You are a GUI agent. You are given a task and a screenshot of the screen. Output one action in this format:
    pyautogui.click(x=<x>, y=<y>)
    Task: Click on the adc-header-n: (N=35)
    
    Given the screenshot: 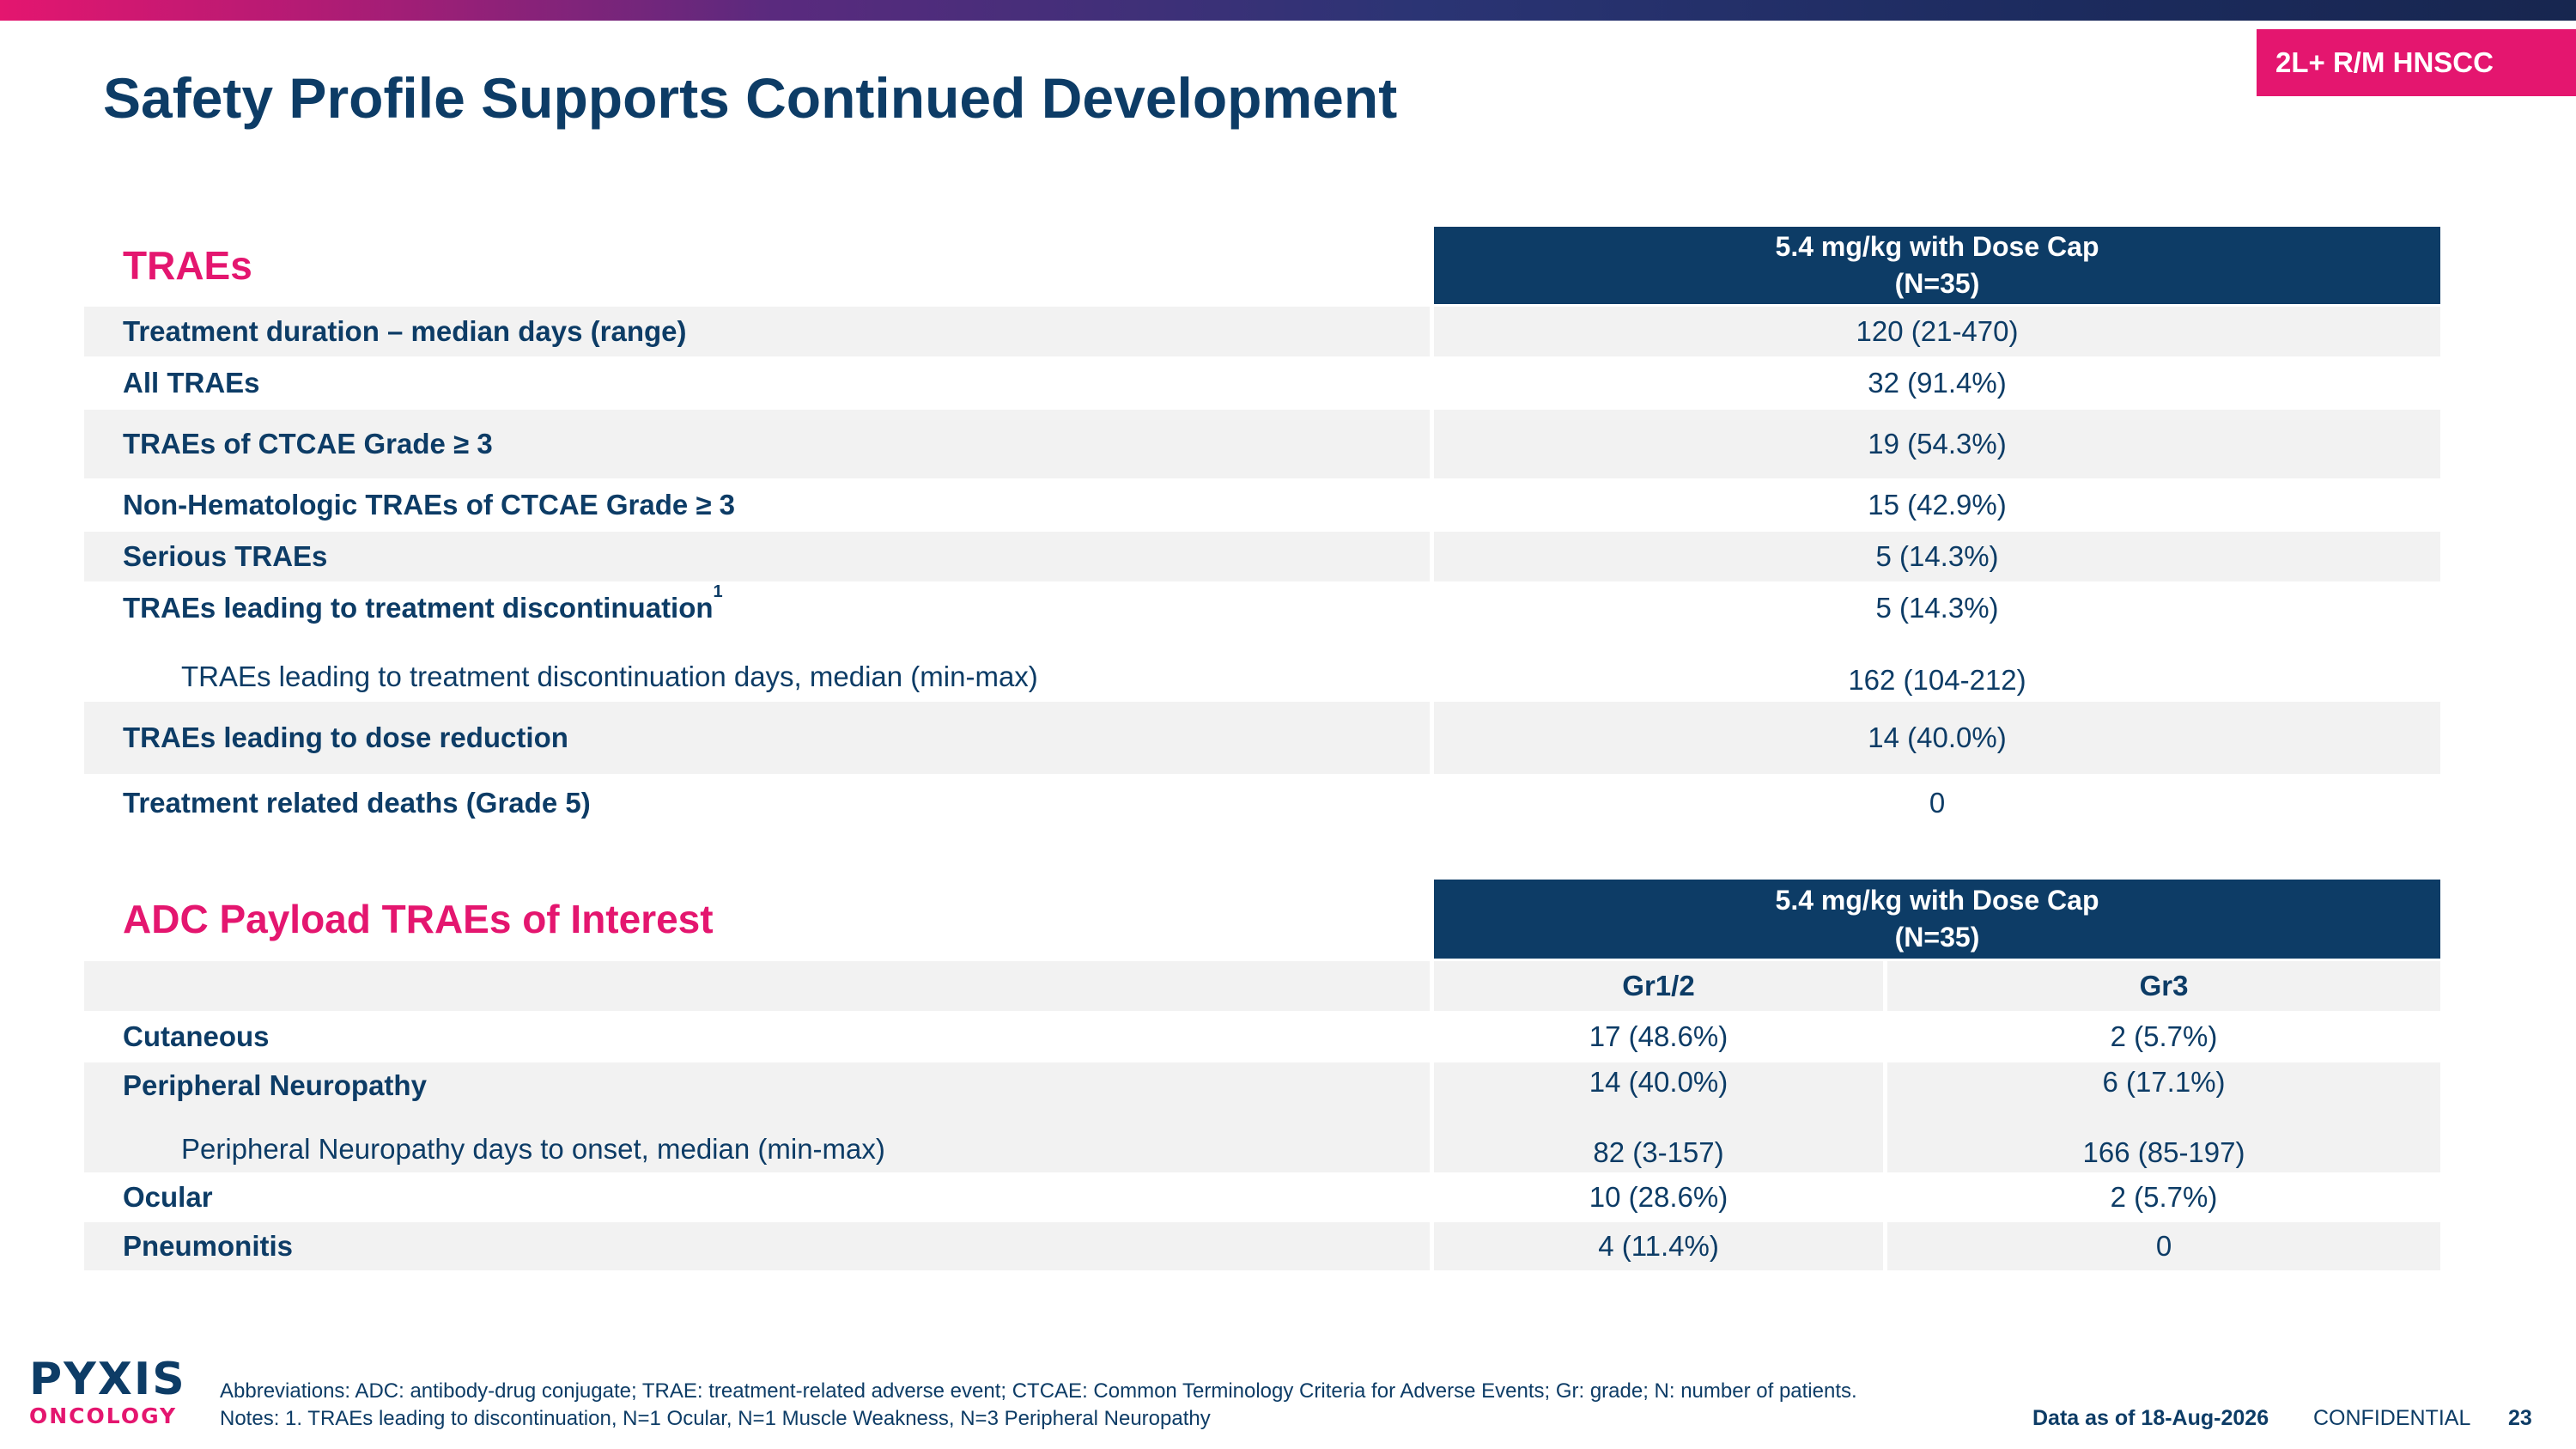 What is the action you would take?
    pyautogui.click(x=1937, y=938)
    